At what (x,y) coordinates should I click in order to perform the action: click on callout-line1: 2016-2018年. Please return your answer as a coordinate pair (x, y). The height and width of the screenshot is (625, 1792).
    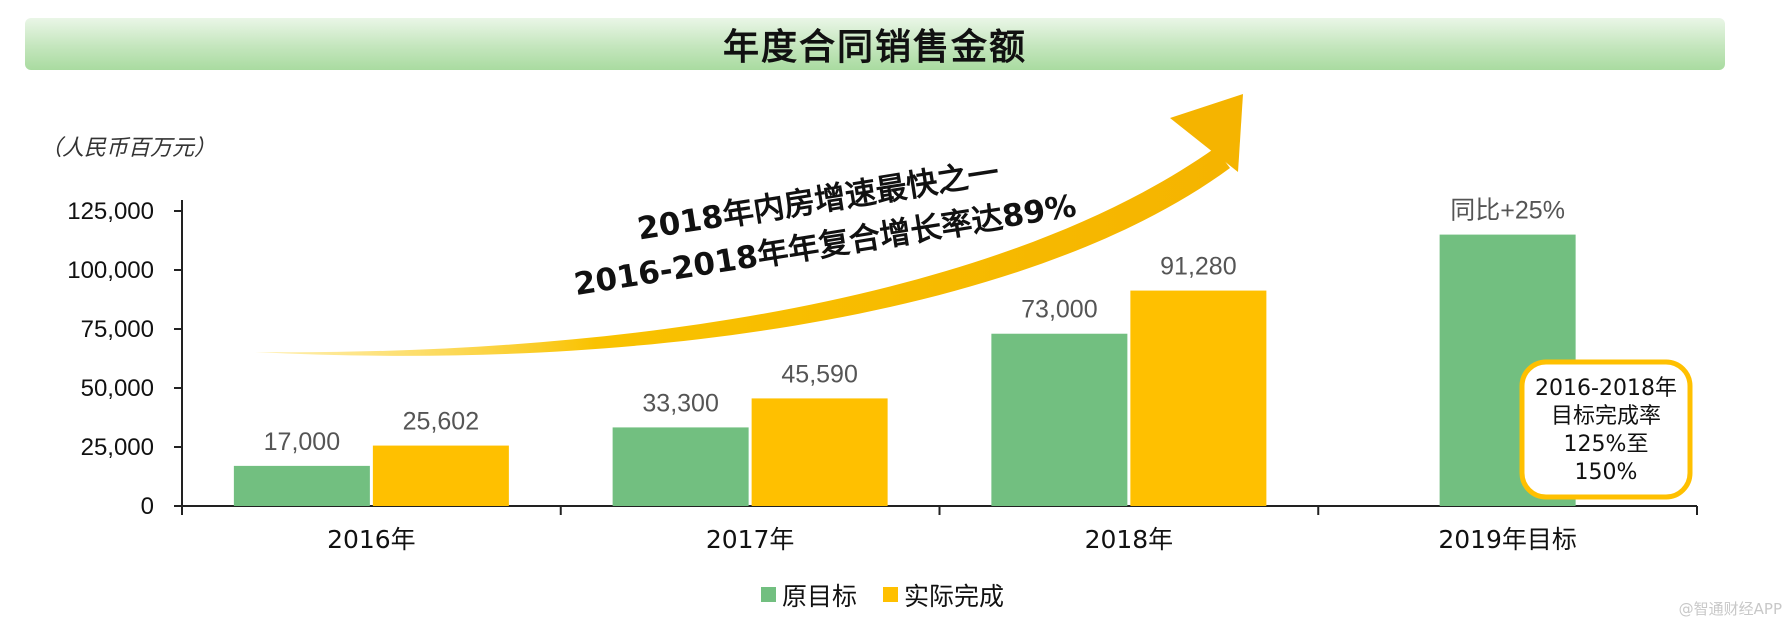
    Looking at the image, I should click on (1606, 388).